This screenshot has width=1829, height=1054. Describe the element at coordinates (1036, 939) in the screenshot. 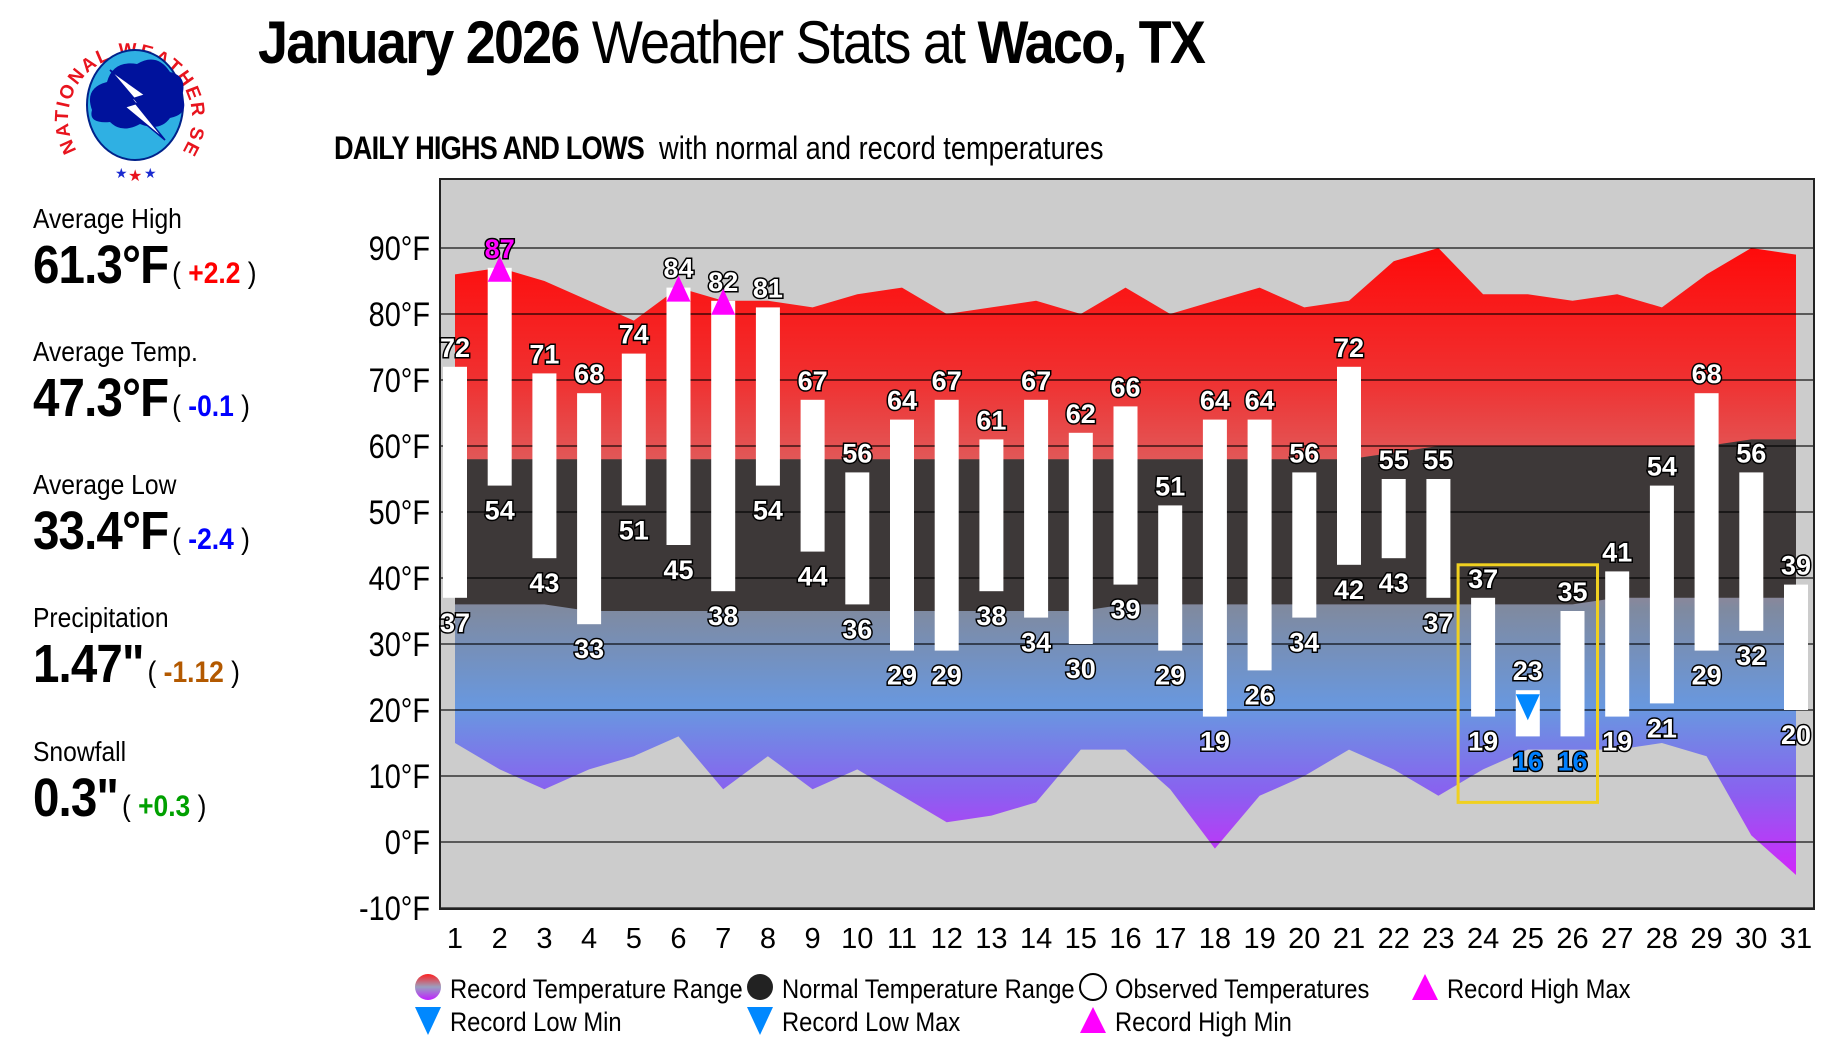

I see `x-tick-label: 14` at that location.